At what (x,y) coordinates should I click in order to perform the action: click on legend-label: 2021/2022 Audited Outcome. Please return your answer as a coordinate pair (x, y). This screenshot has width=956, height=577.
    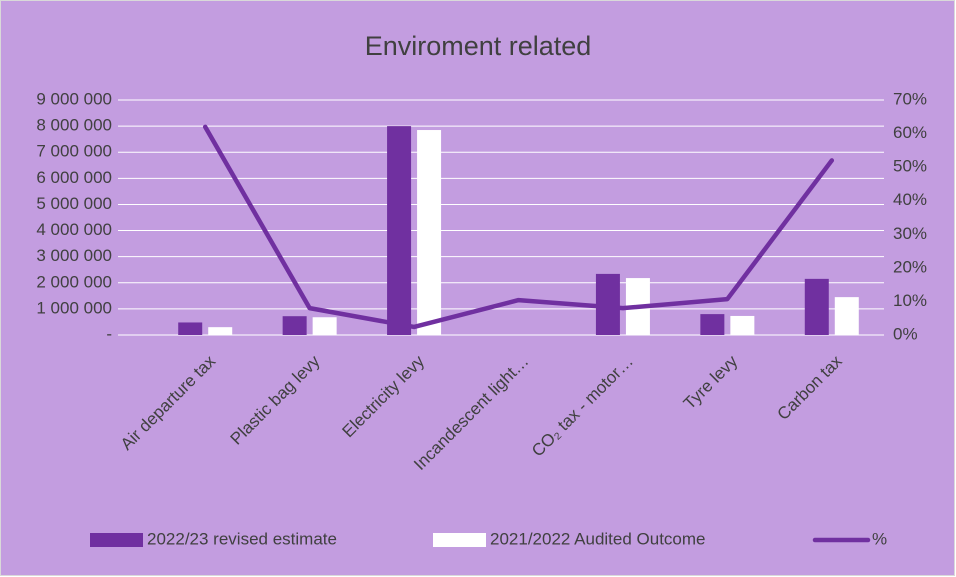
    Looking at the image, I should click on (598, 538).